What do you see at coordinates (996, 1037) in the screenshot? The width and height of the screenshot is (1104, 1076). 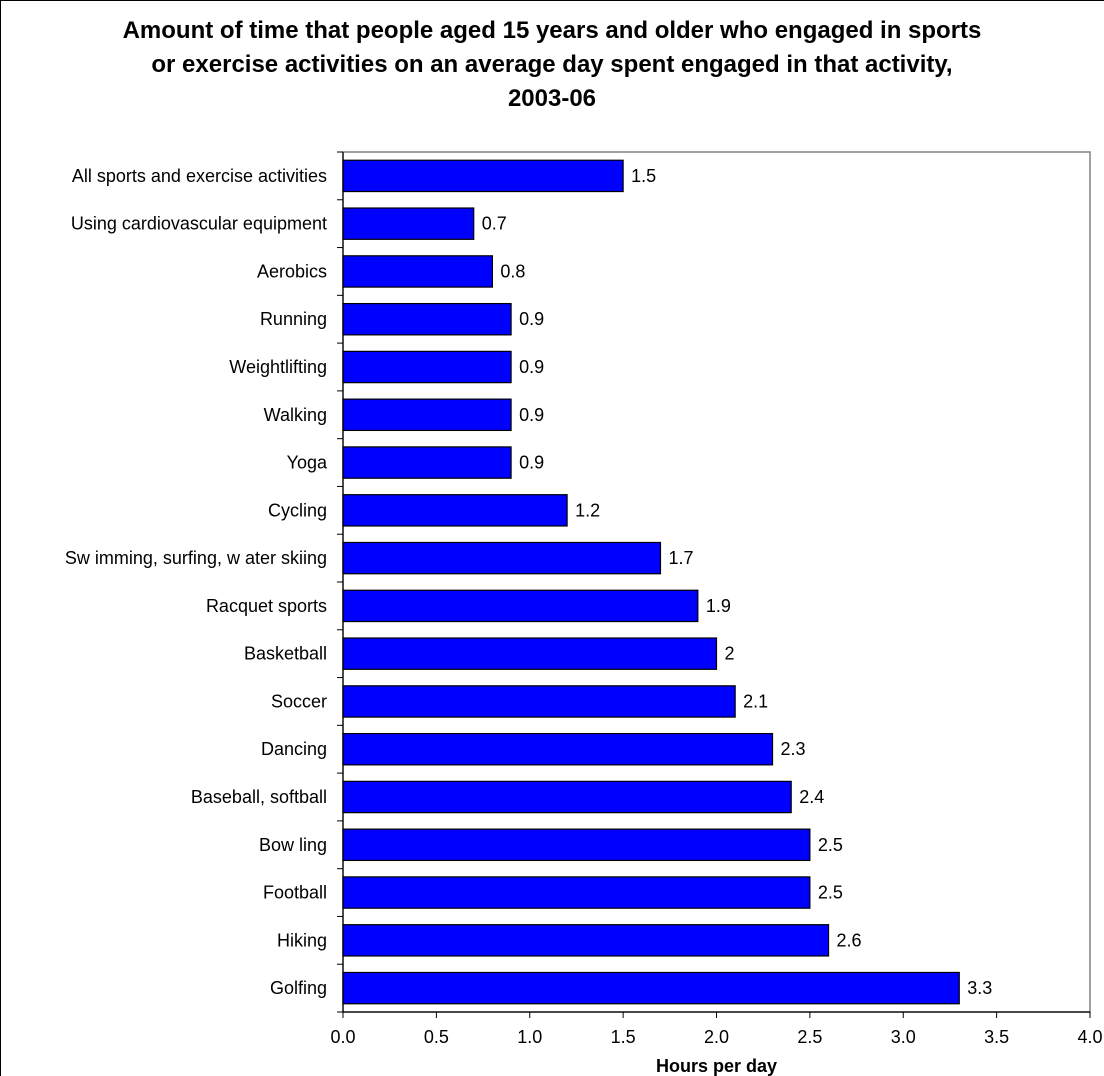 I see `x-tick-label: 3.5` at bounding box center [996, 1037].